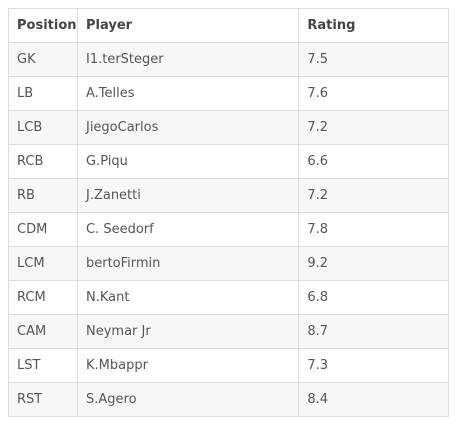 The image size is (465, 440). I want to click on cell-position: RB, so click(43, 195).